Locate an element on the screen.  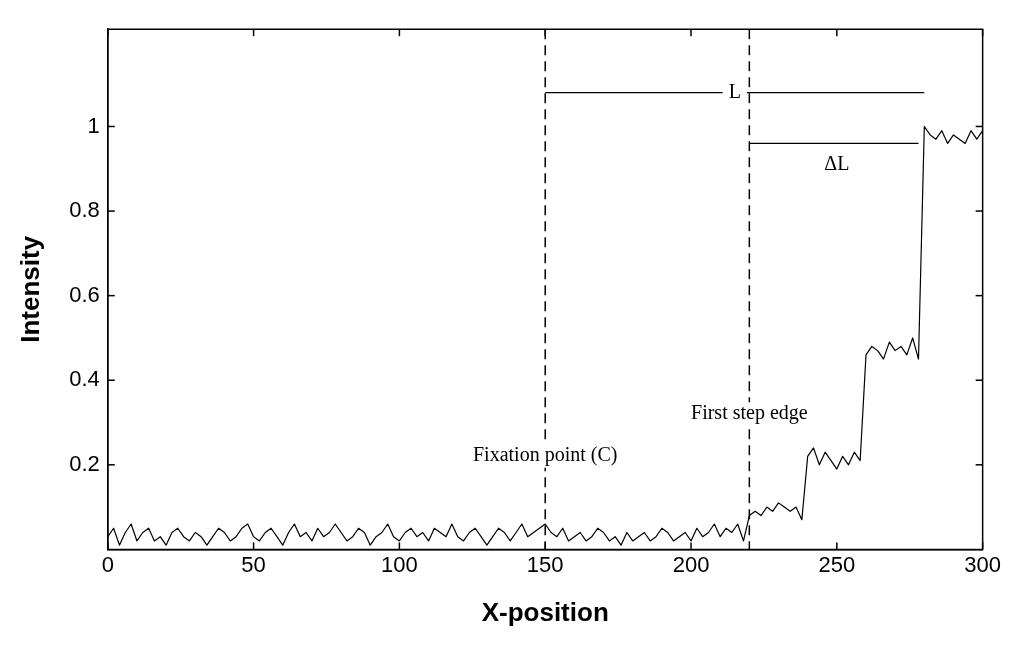
x-tick-label: 0 is located at coordinates (107, 564).